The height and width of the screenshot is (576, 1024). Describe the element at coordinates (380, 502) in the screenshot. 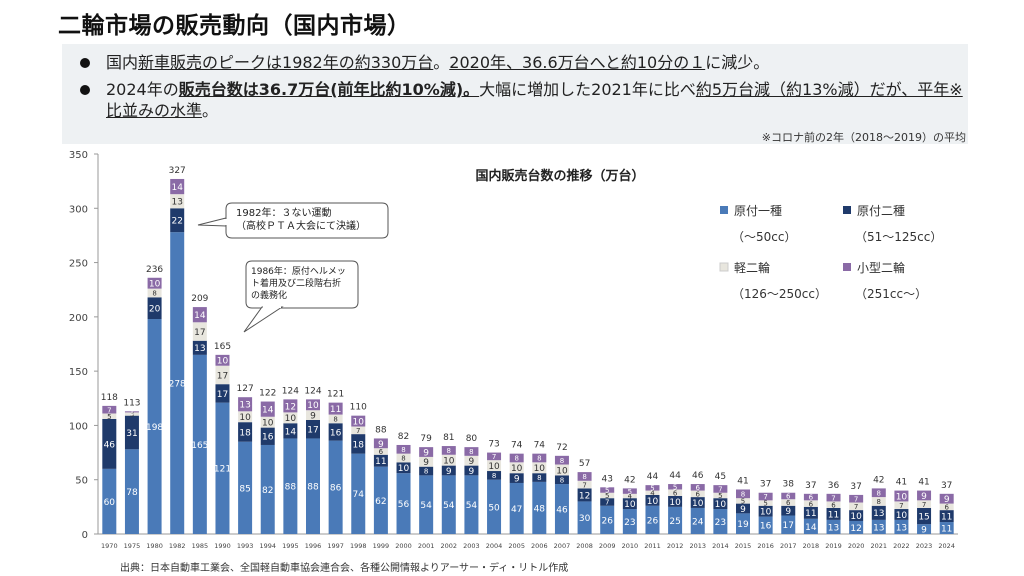

I see `segment-value-label: 62` at that location.